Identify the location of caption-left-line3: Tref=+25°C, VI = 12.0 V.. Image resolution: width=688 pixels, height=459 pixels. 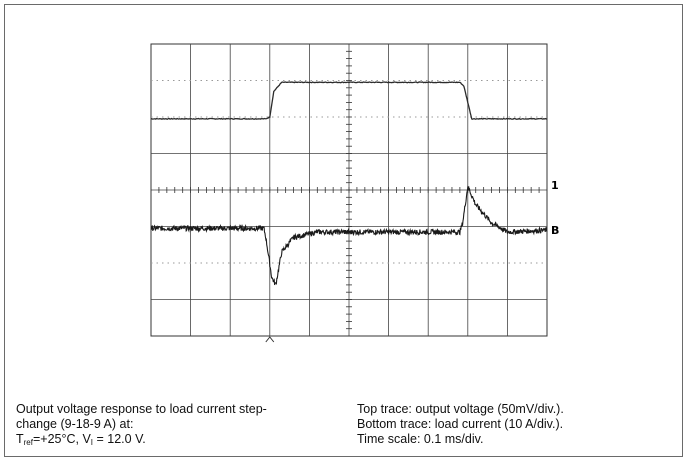
(183, 439).